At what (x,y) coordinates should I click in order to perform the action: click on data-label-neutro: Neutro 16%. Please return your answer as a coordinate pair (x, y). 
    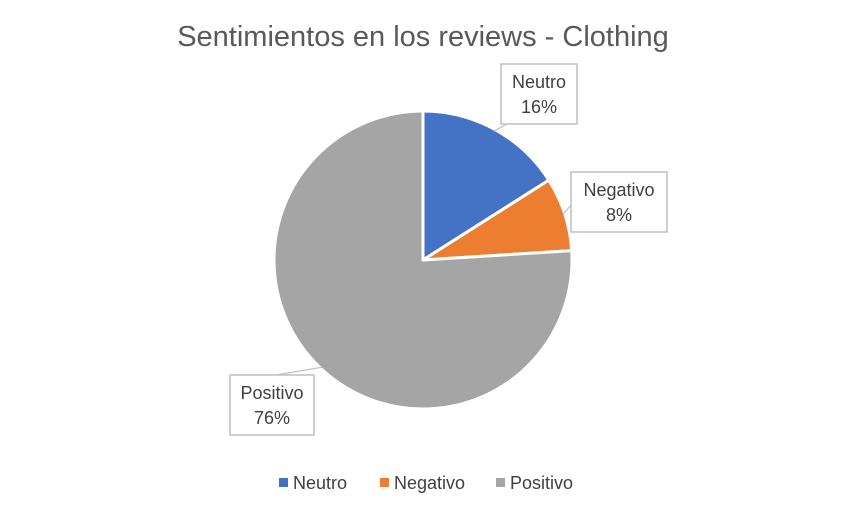
    Looking at the image, I should click on (535, 97).